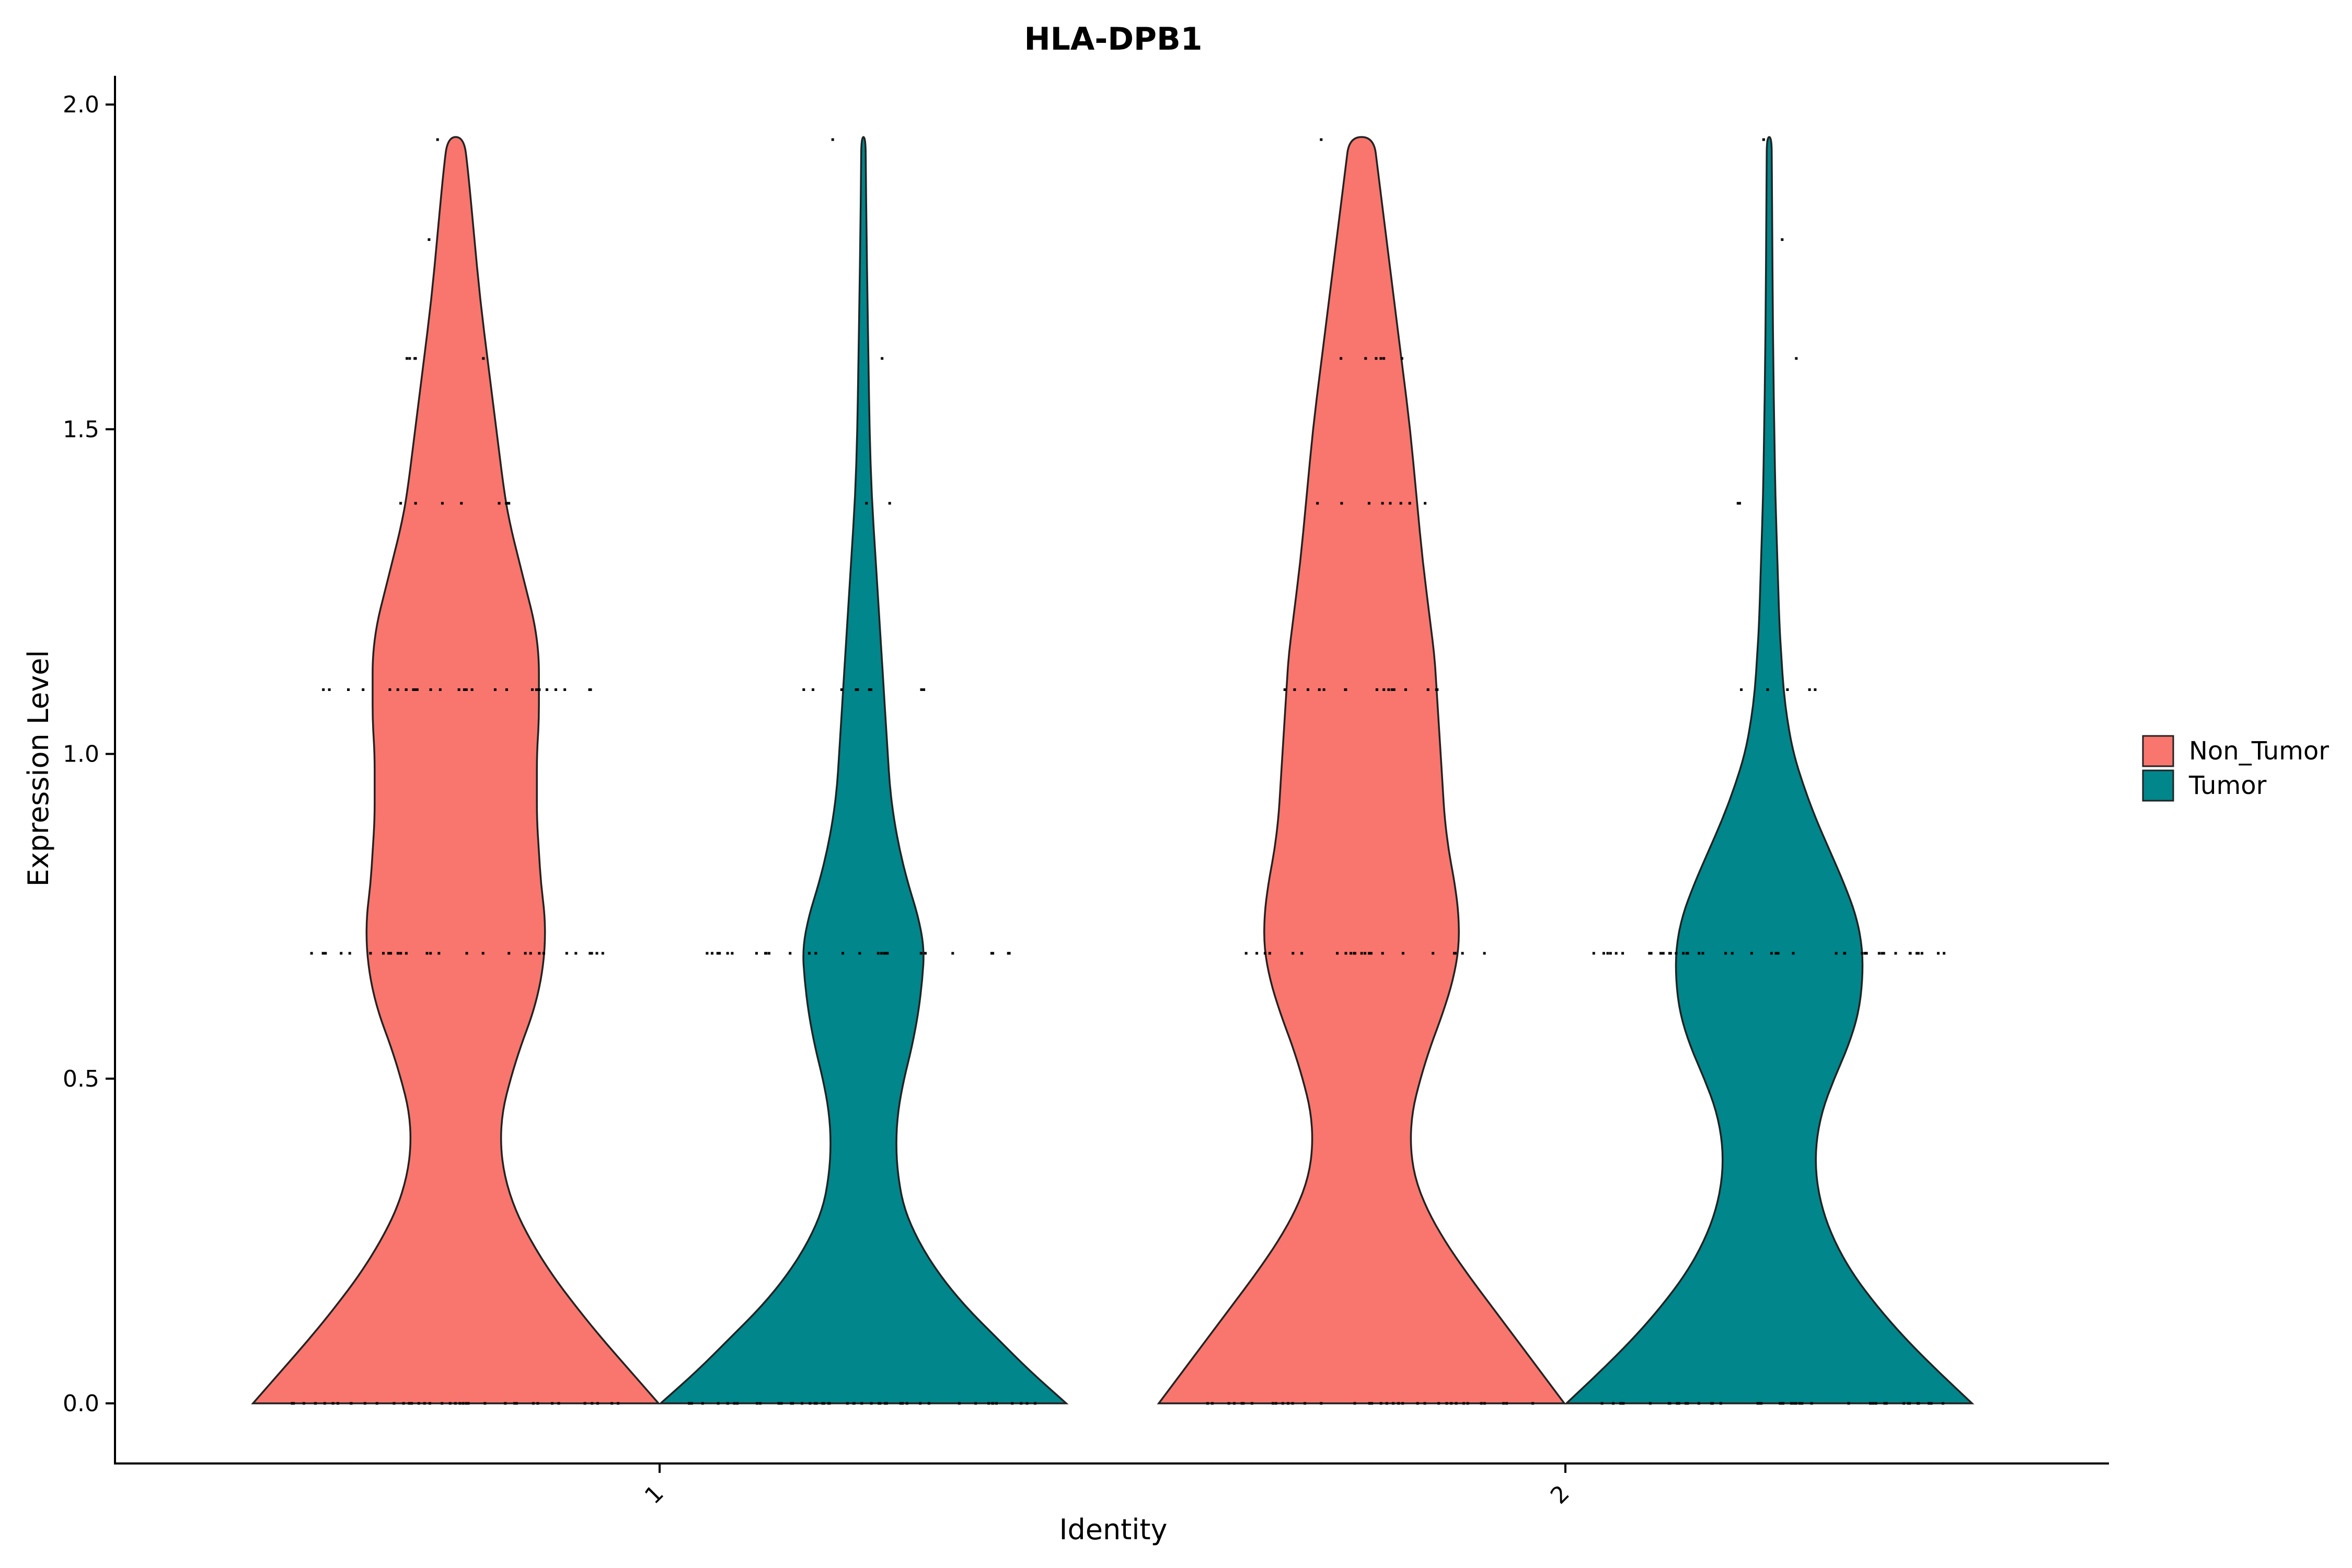 This screenshot has width=2352, height=1568. Describe the element at coordinates (81, 1079) in the screenshot. I see `y-tick-label: 0.5` at that location.